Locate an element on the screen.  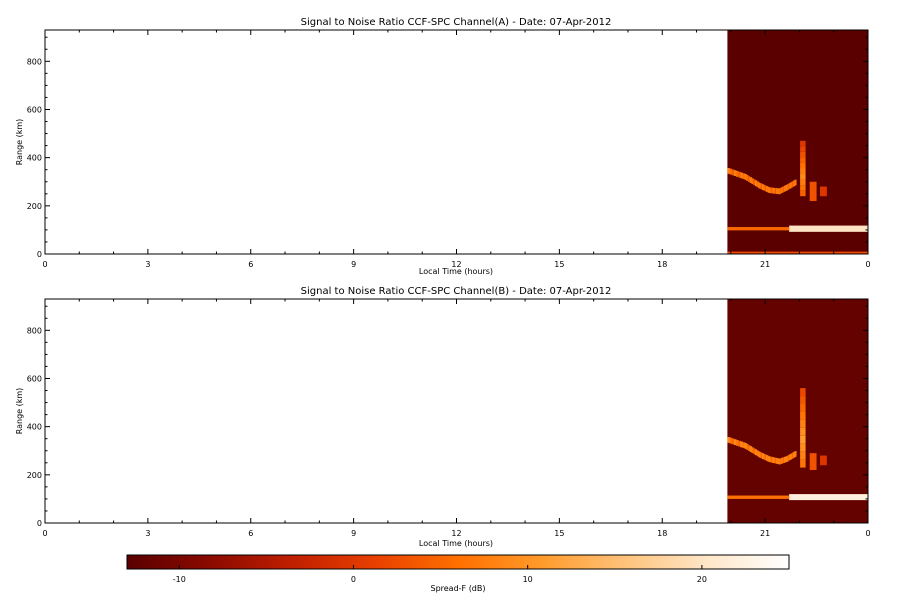
panel-b-y-label: Range (km) is located at coordinates (19, 411).